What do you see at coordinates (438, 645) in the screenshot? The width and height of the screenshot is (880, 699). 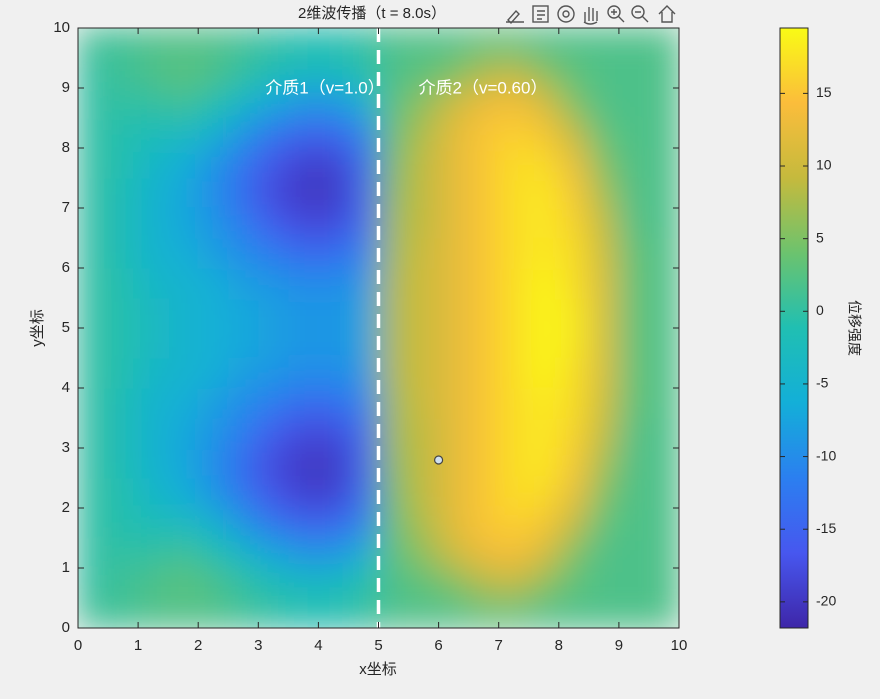 I see `x-tick-label: 6` at bounding box center [438, 645].